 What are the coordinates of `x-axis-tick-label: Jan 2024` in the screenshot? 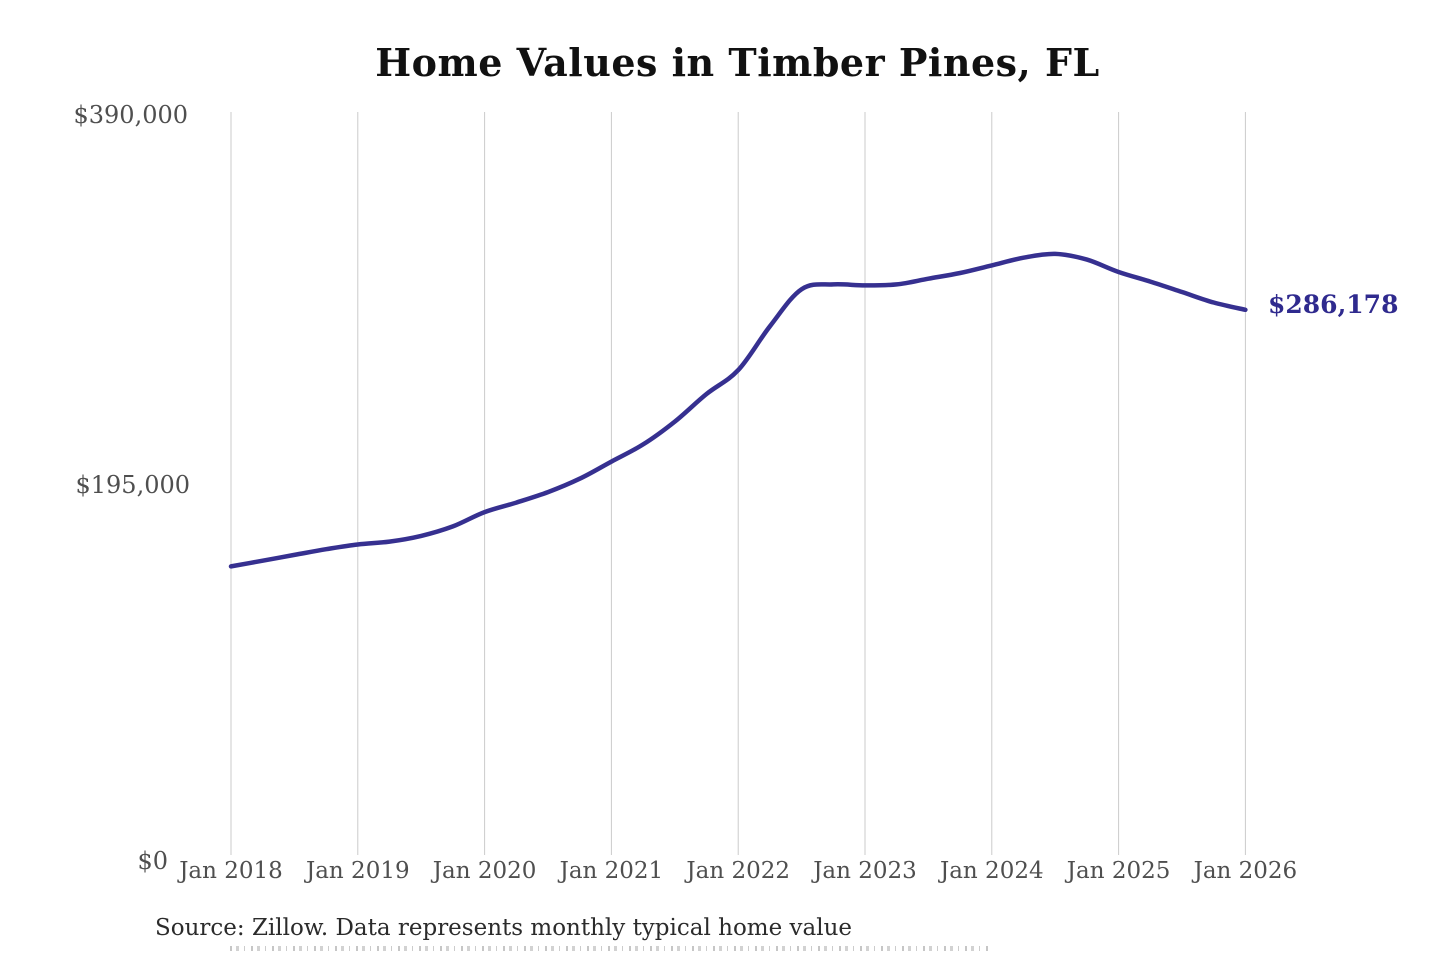 It's located at (992, 871).